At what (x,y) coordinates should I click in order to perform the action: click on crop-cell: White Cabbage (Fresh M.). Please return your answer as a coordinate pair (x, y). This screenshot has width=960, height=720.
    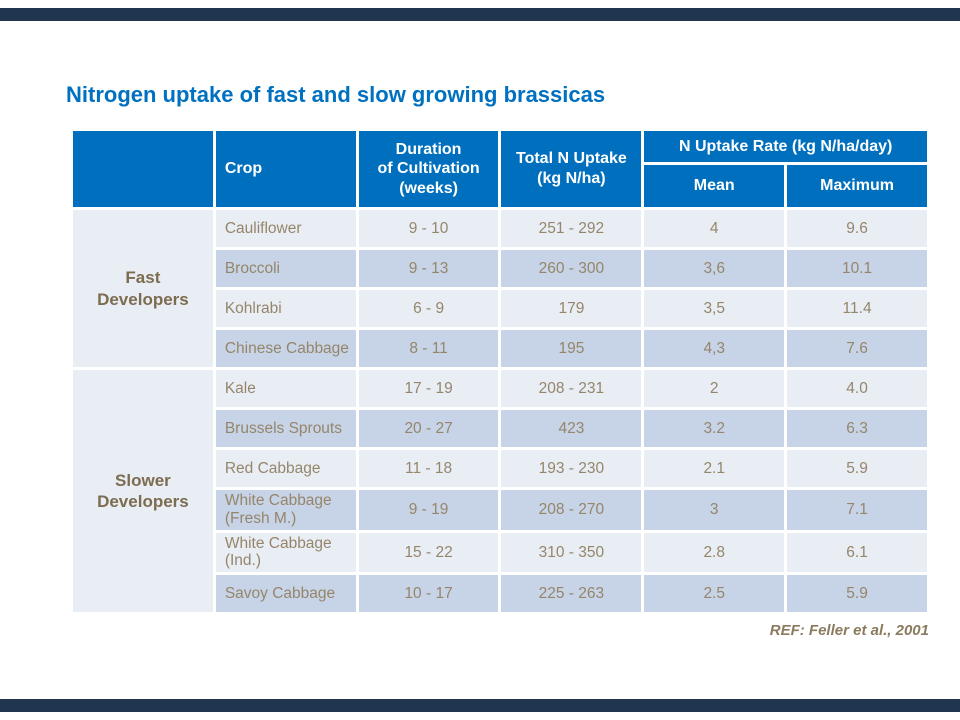
    Looking at the image, I should click on (285, 510).